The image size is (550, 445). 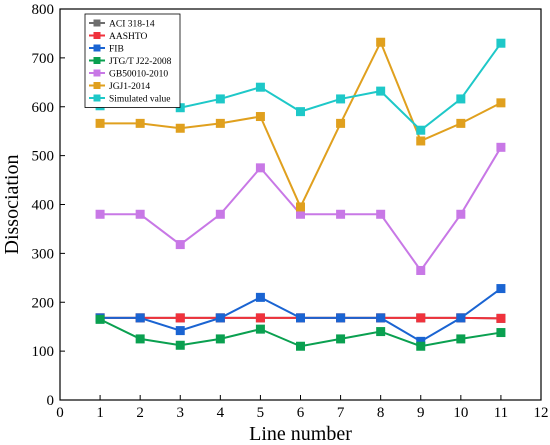 What do you see at coordinates (43, 303) in the screenshot?
I see `y-tick-label: 200` at bounding box center [43, 303].